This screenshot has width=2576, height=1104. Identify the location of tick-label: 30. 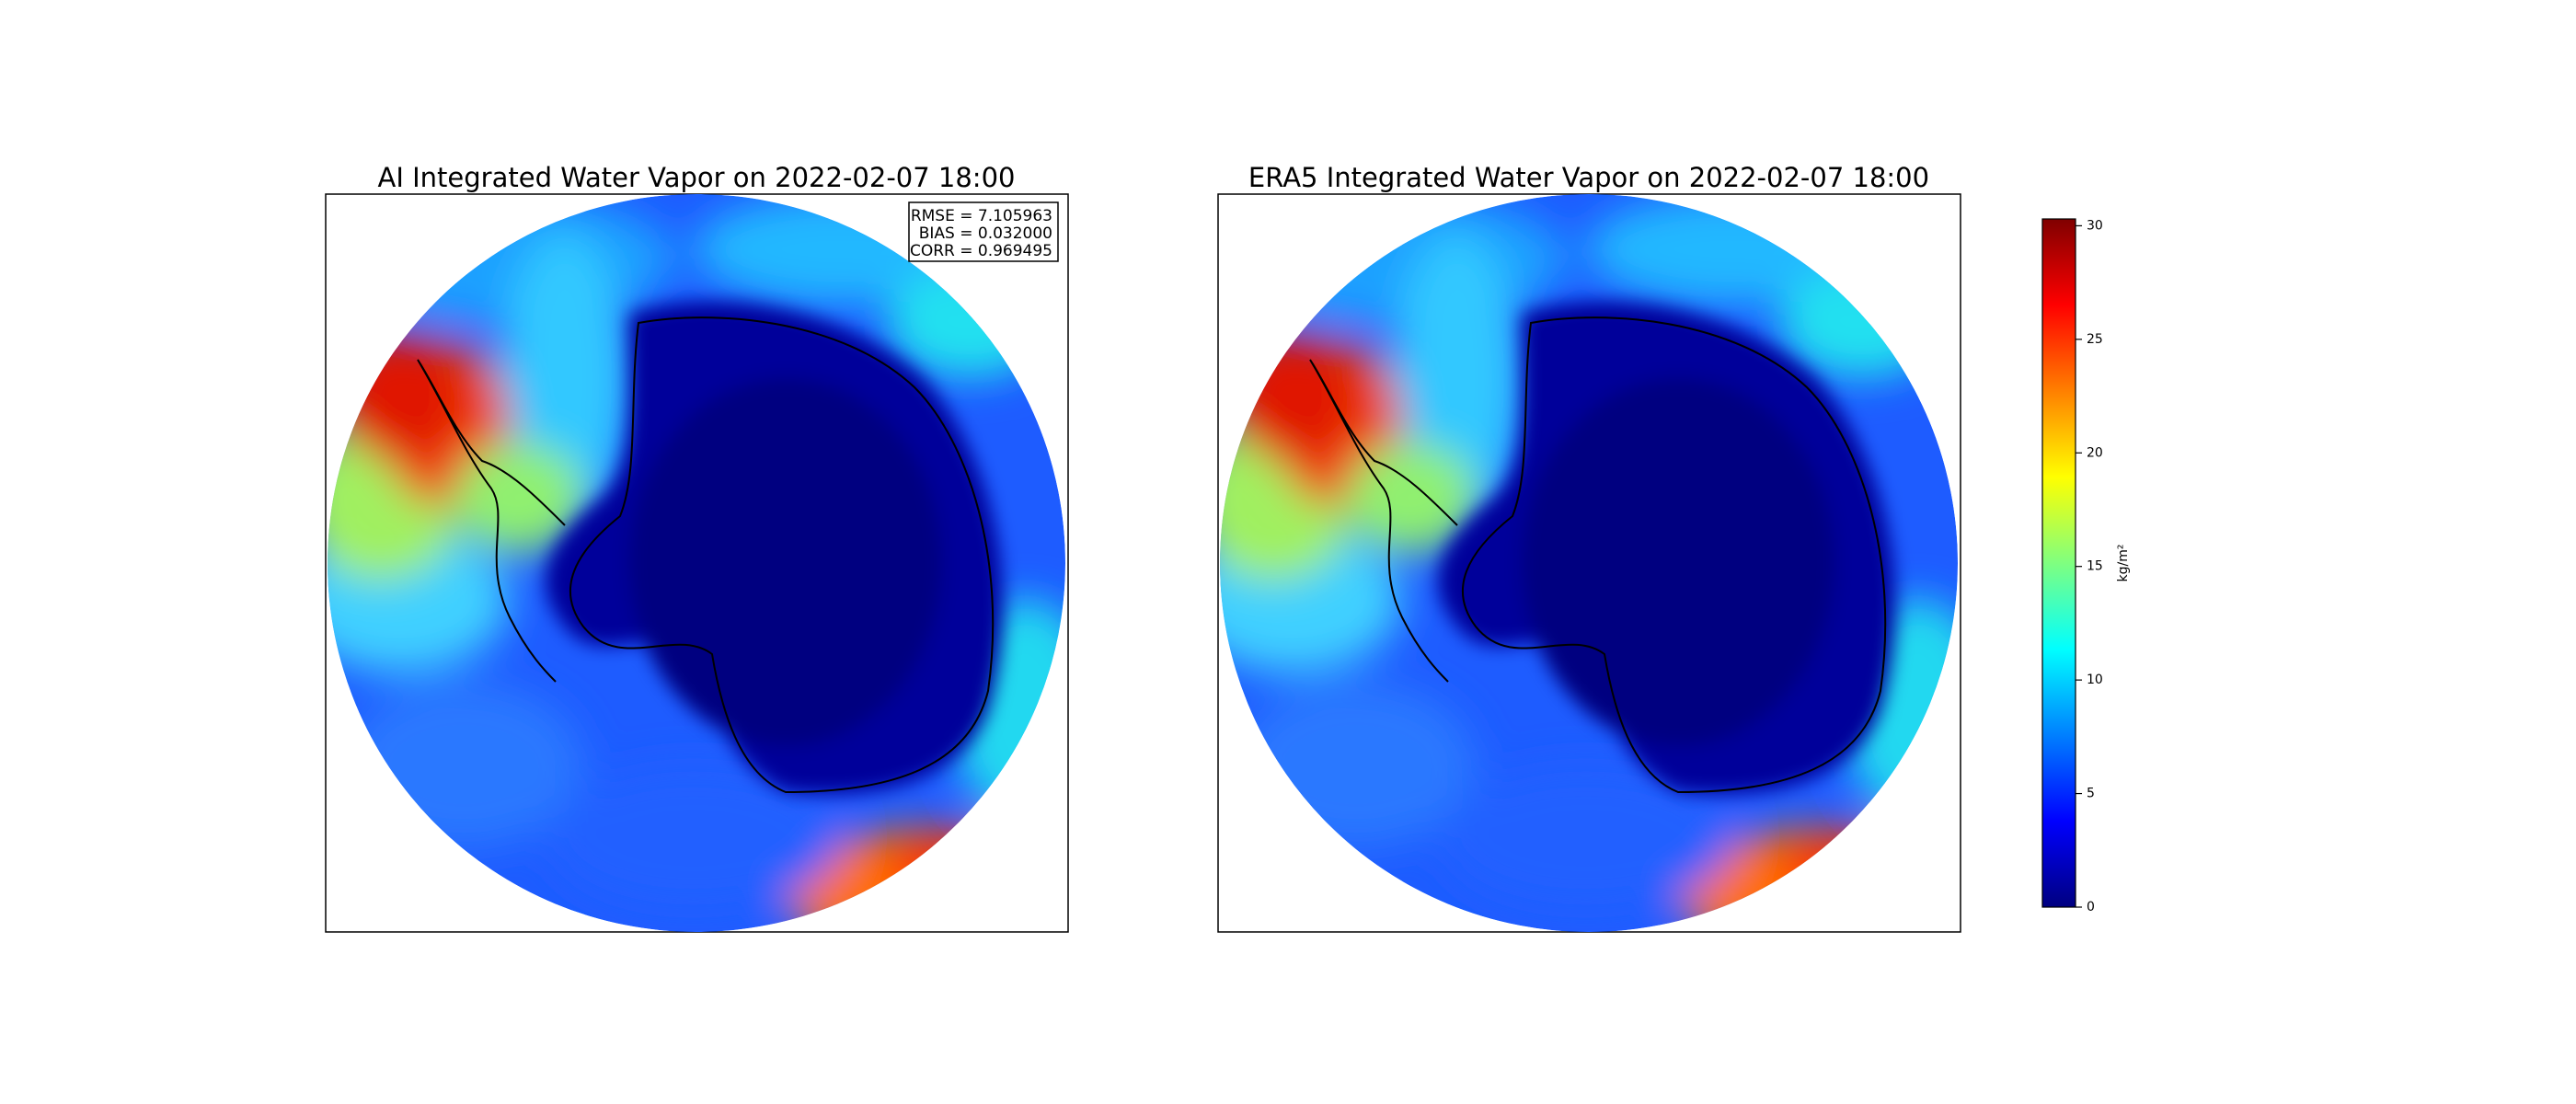
(2095, 225).